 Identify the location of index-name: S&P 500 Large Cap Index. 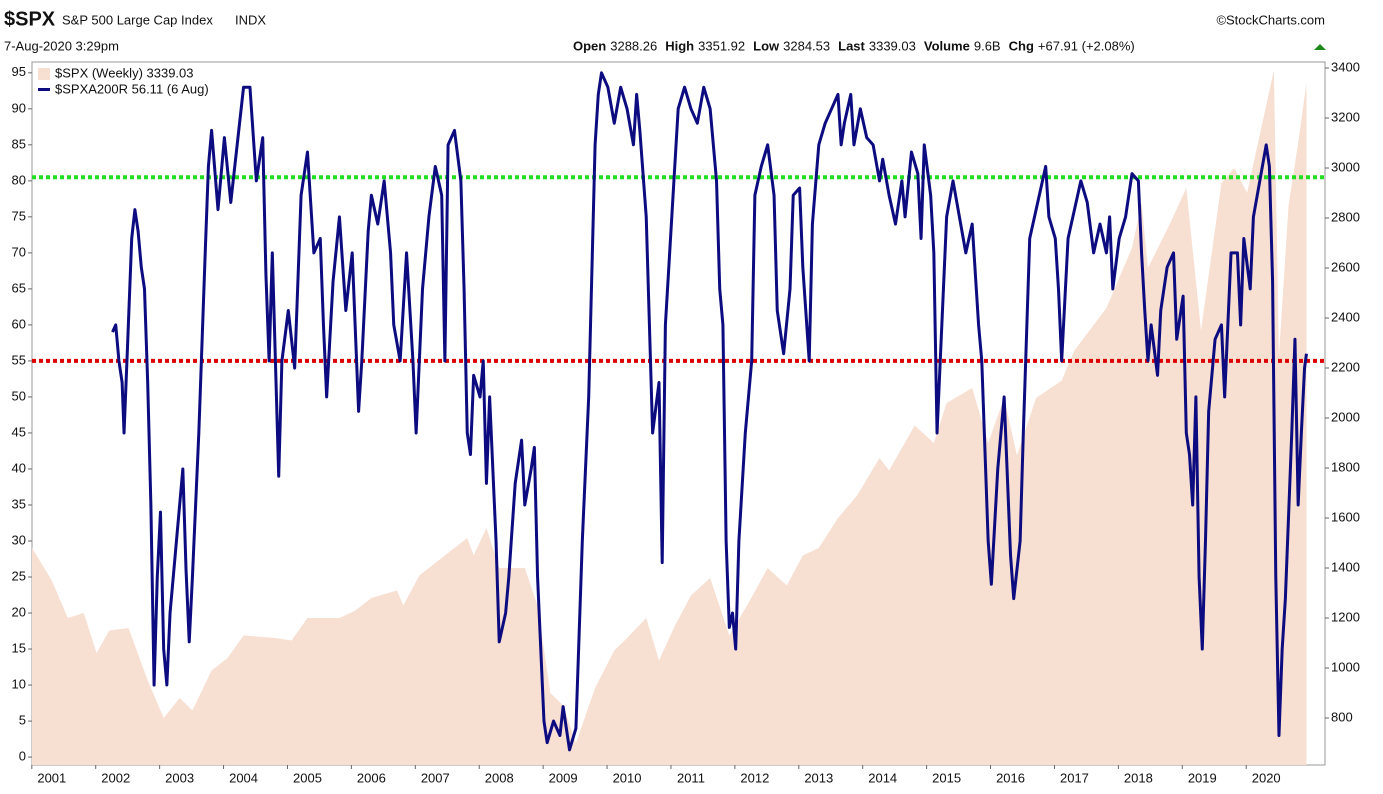
(137, 19).